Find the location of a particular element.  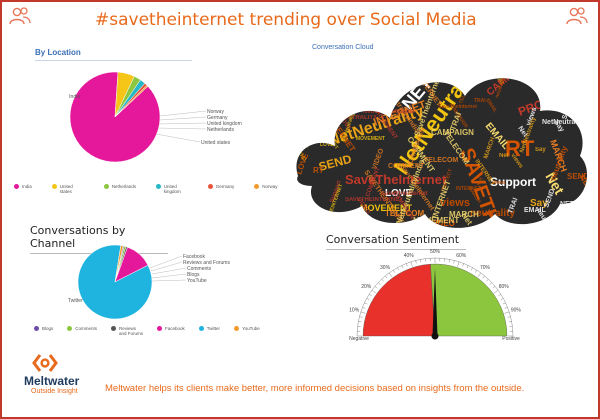

legend-label: Twitter is located at coordinates (213, 328).